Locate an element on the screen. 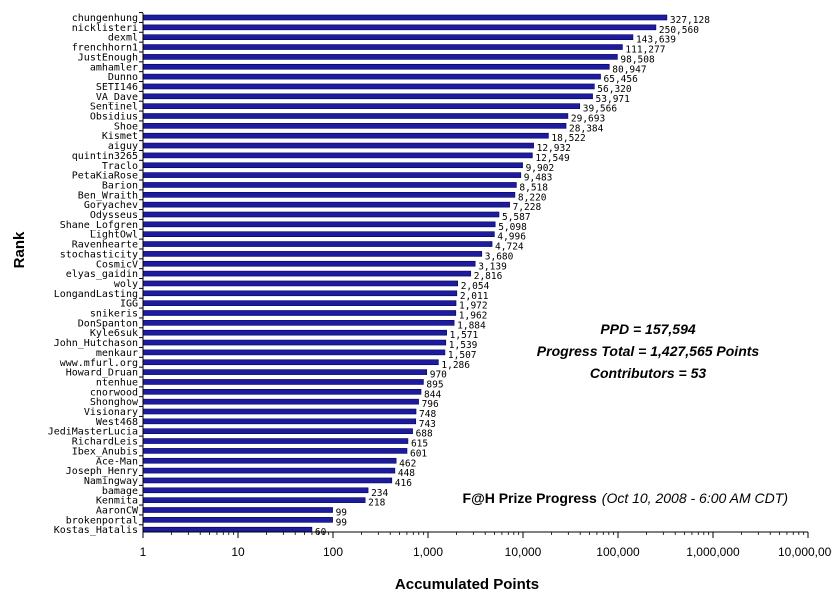 This screenshot has height=604, width=832. bar-aiguy is located at coordinates (338, 145).